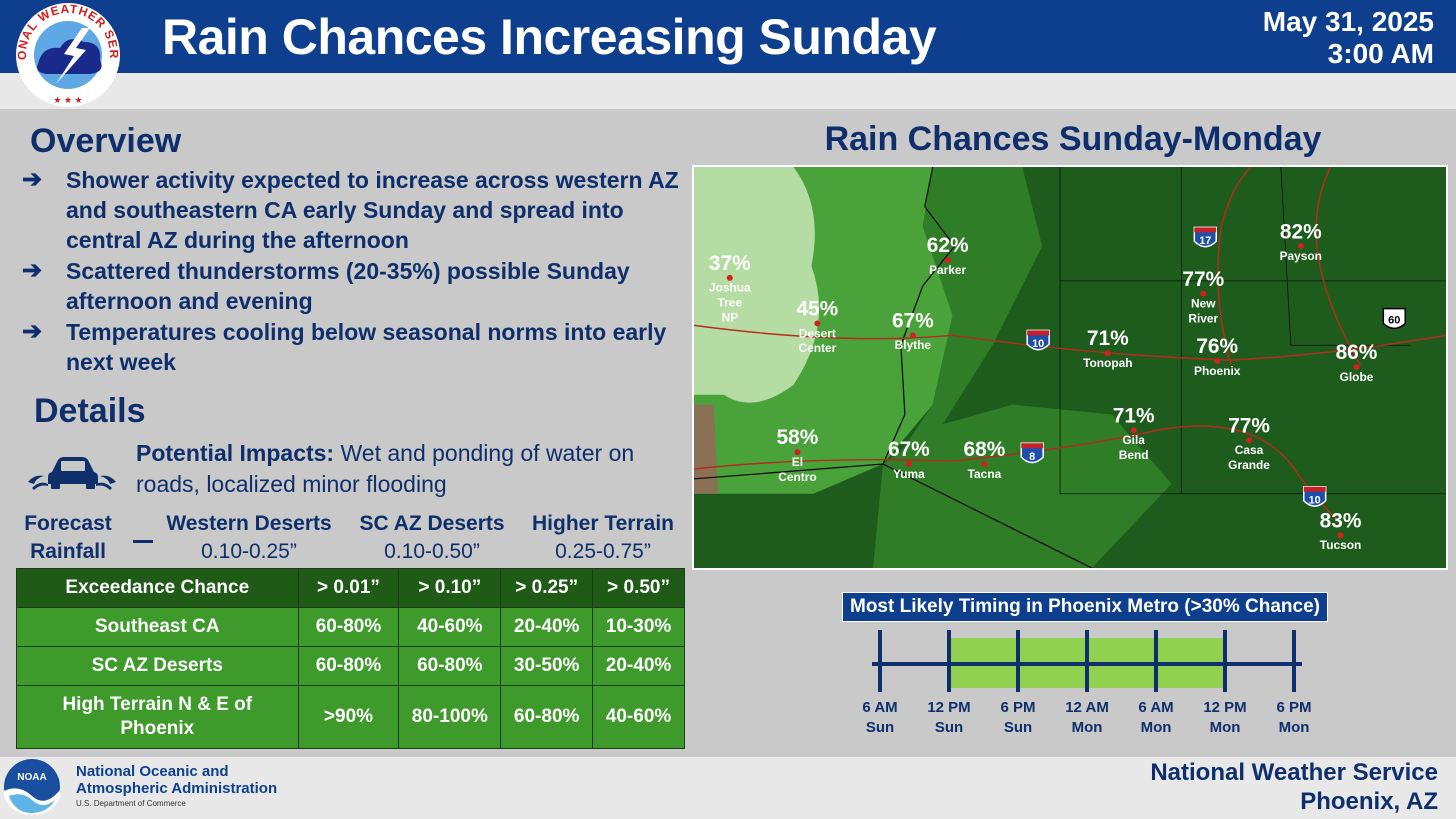  I want to click on impacts-label: Potential Impacts:, so click(235, 453).